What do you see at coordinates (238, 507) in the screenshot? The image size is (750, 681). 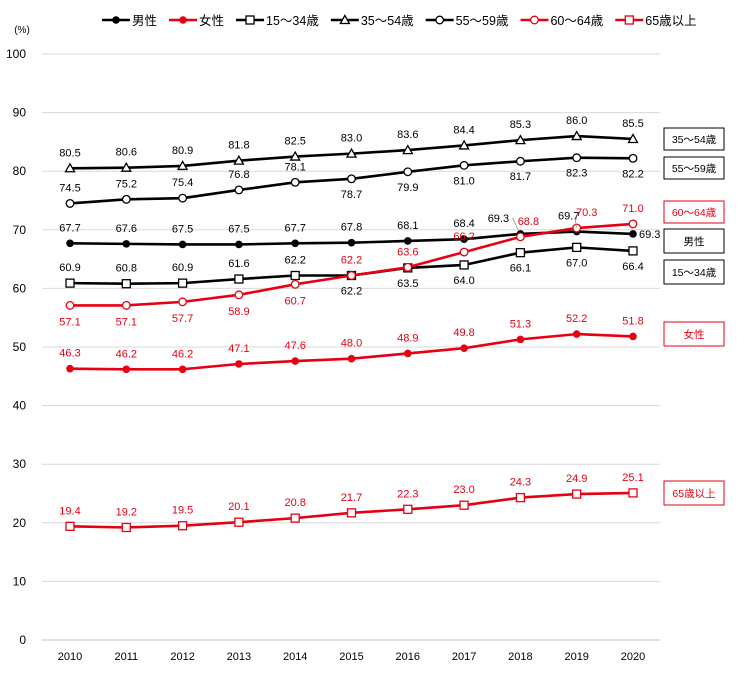 I see `data-label: 20.1` at bounding box center [238, 507].